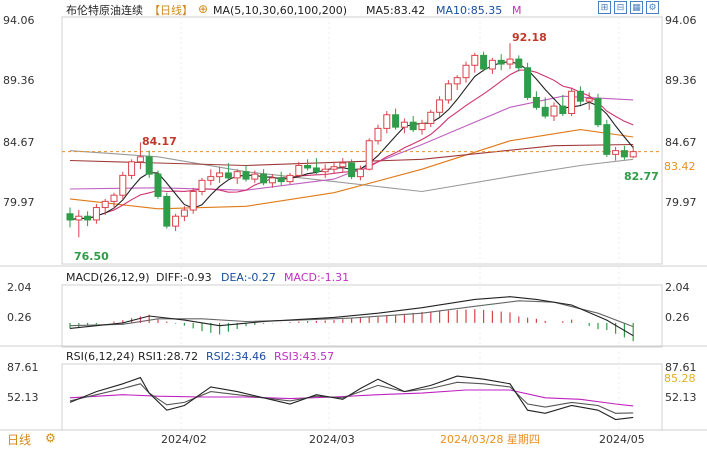  I want to click on macd-y-tick-right: 0.26, so click(677, 317).